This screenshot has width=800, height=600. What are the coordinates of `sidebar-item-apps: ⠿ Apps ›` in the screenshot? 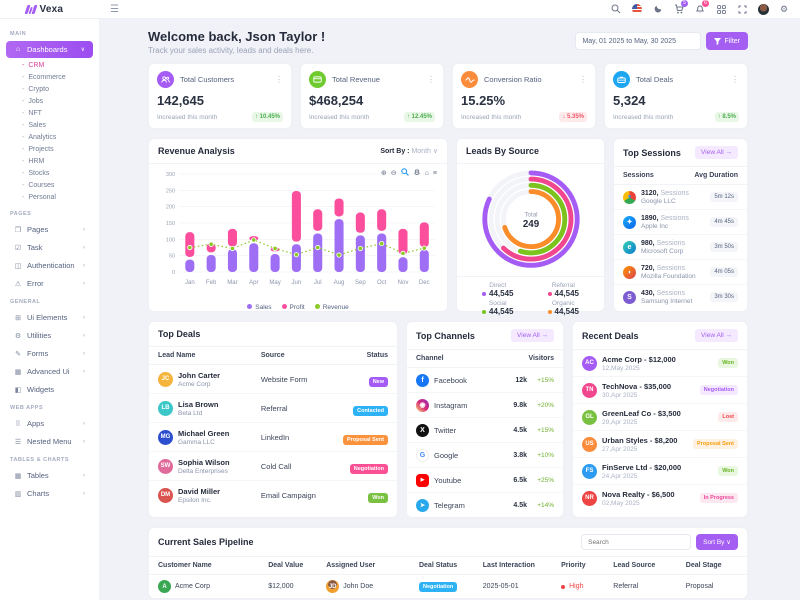 It's located at (49, 423).